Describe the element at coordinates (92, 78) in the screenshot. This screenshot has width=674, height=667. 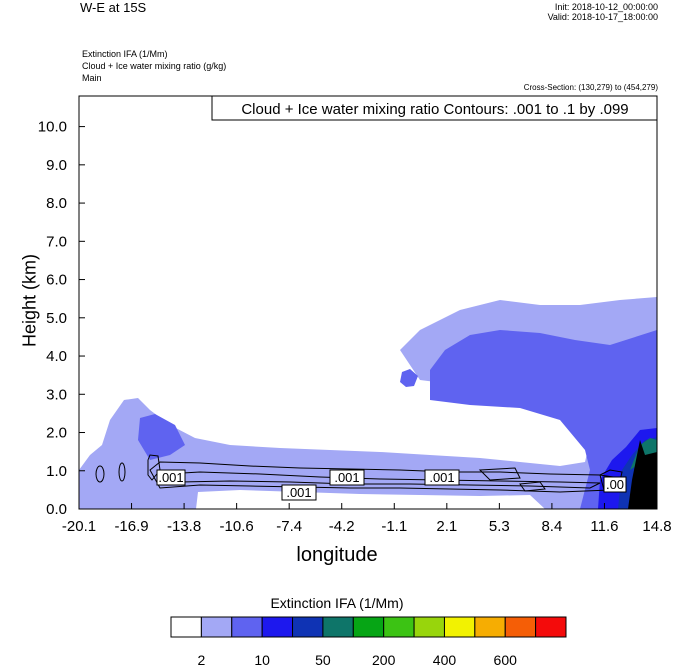
I see `variable-line-main: Main` at that location.